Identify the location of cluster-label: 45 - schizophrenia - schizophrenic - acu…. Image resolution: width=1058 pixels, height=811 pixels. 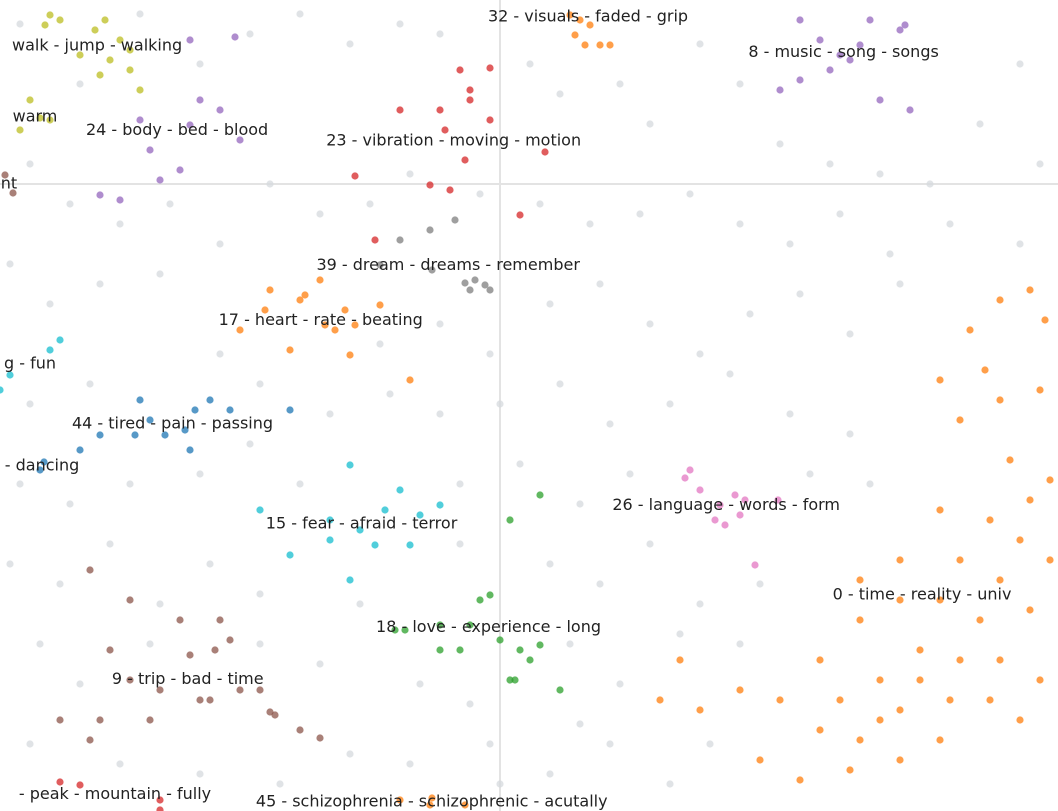
(432, 801).